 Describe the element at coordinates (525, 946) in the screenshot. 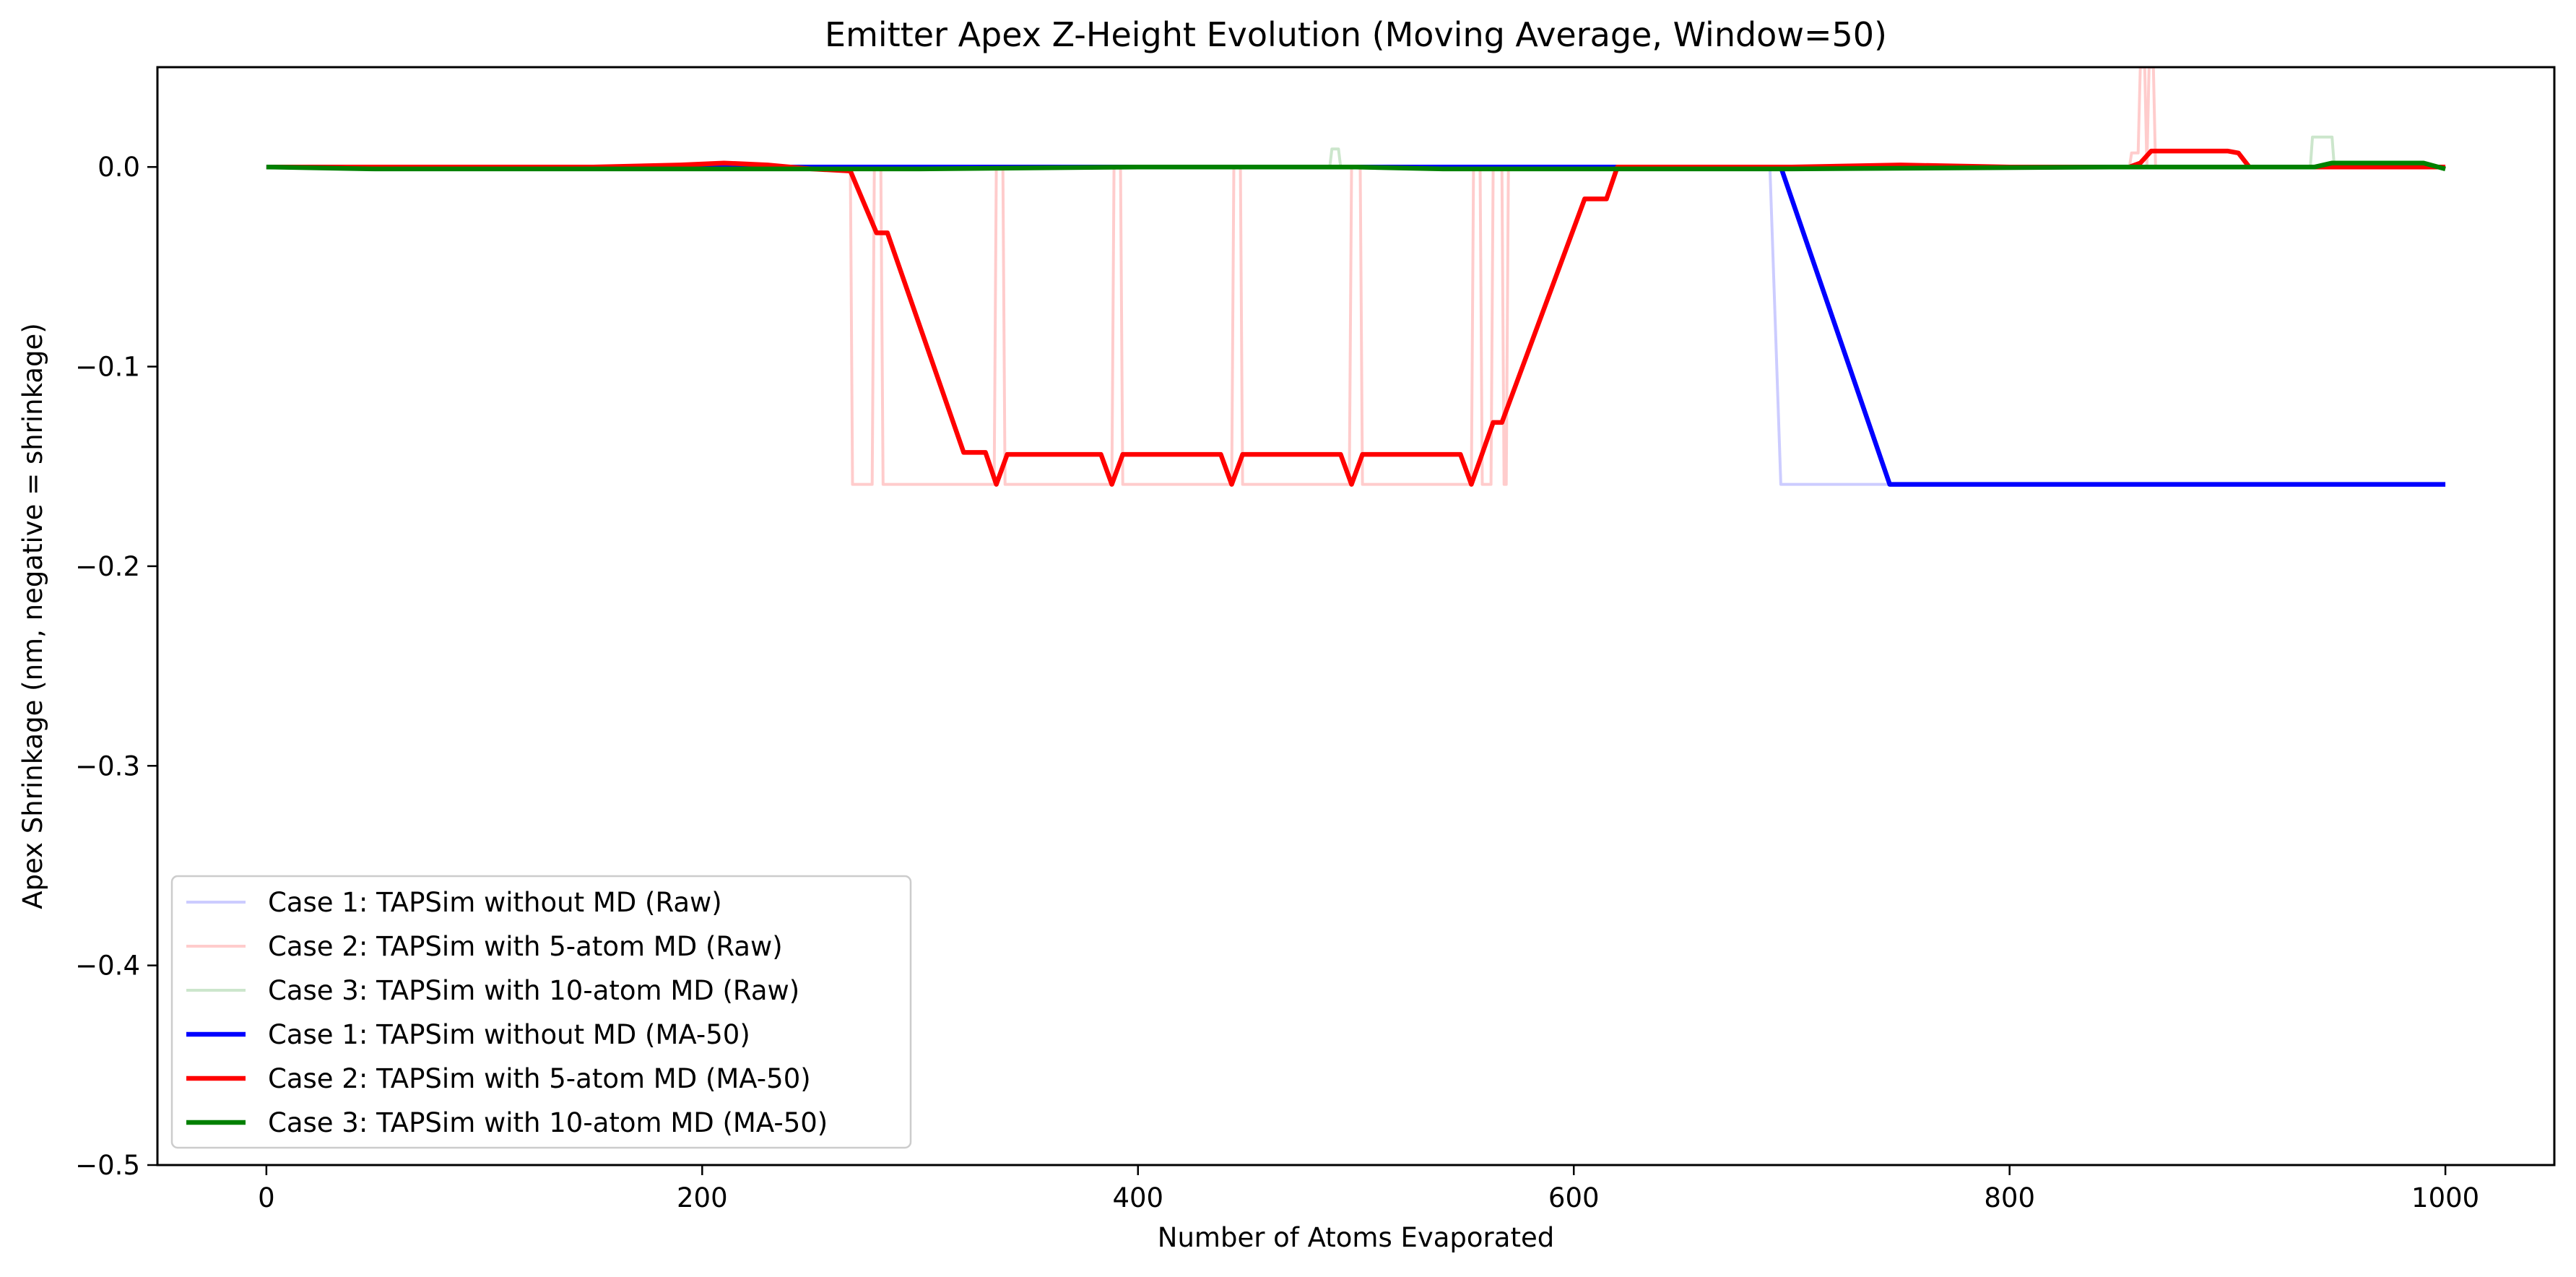

I see `legend-label-2: Case 2: TAPSim with 5-atom MD (Raw)` at that location.